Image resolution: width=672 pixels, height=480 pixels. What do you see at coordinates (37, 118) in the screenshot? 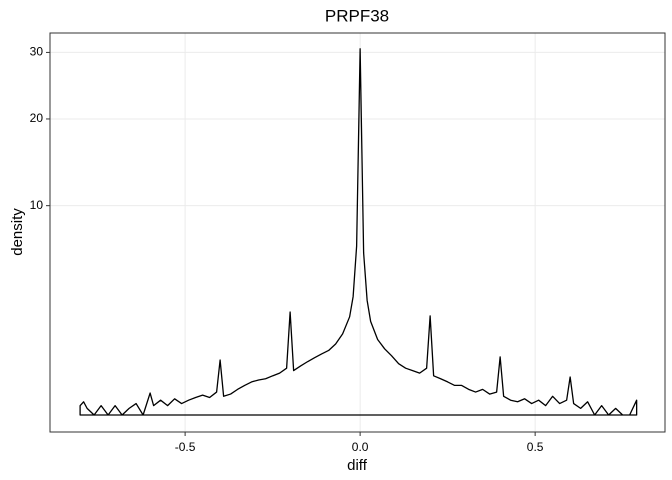
I see `y-tick-label: 20` at bounding box center [37, 118].